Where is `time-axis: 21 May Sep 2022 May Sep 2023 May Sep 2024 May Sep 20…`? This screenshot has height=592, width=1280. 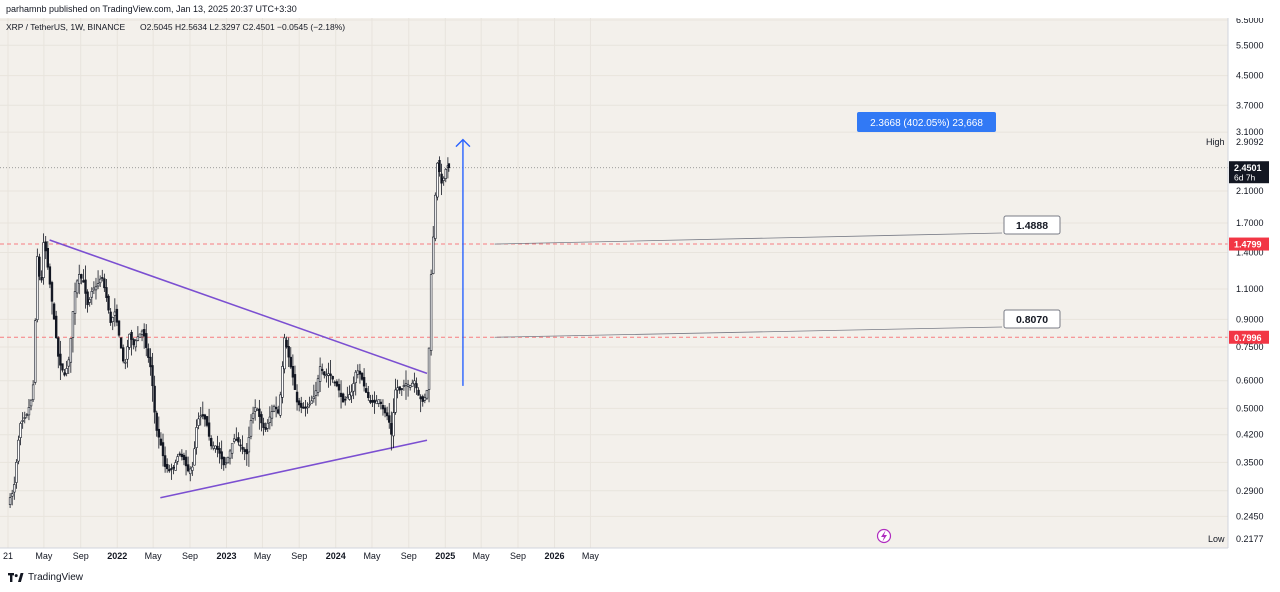
time-axis: 21 May Sep 2022 May Sep 2023 May Sep 2024 May Sep 20… is located at coordinates (614, 554).